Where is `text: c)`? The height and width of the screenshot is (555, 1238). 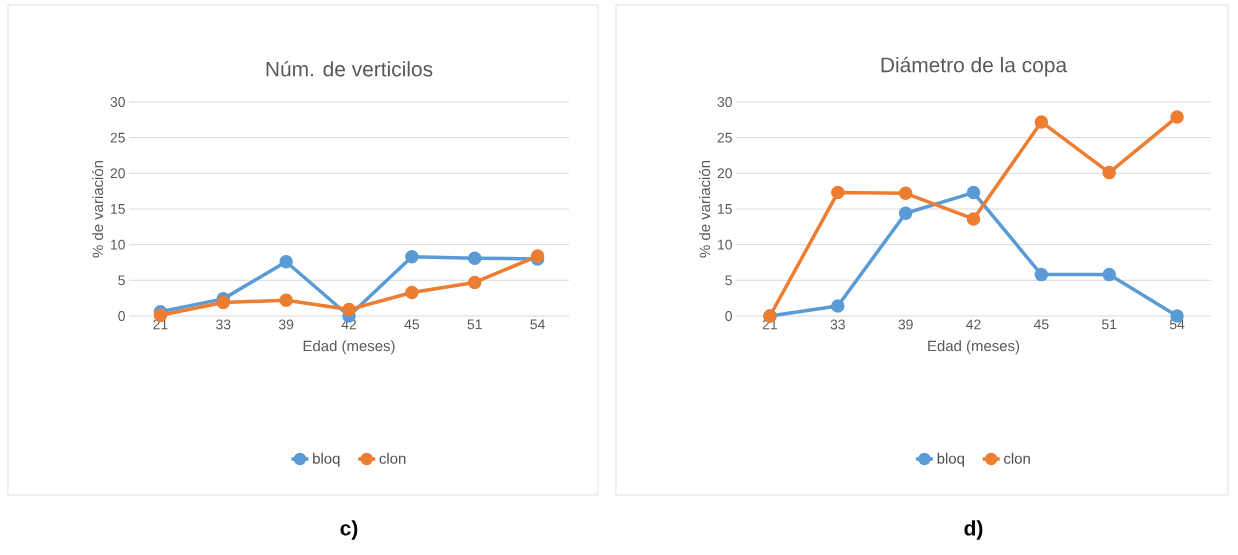
text: c) is located at coordinates (349, 530).